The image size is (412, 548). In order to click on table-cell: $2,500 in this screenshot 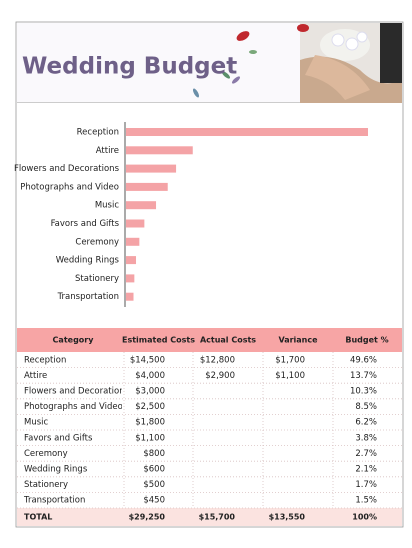, I will do `click(150, 407)`.